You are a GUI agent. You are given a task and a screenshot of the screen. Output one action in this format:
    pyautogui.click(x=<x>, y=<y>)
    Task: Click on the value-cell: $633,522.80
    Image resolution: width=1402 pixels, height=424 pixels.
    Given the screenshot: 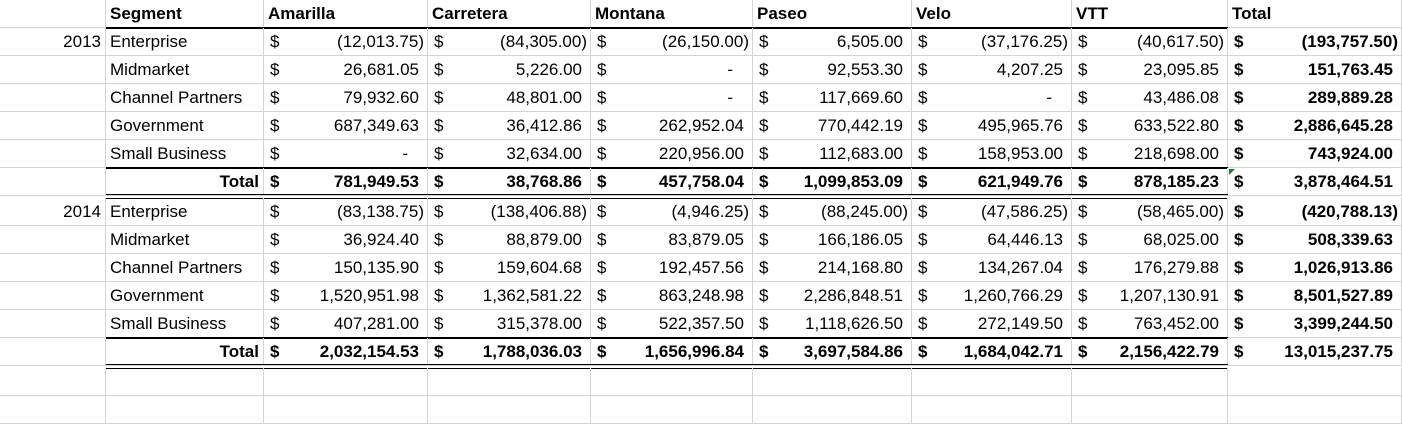 What is the action you would take?
    pyautogui.click(x=1150, y=126)
    